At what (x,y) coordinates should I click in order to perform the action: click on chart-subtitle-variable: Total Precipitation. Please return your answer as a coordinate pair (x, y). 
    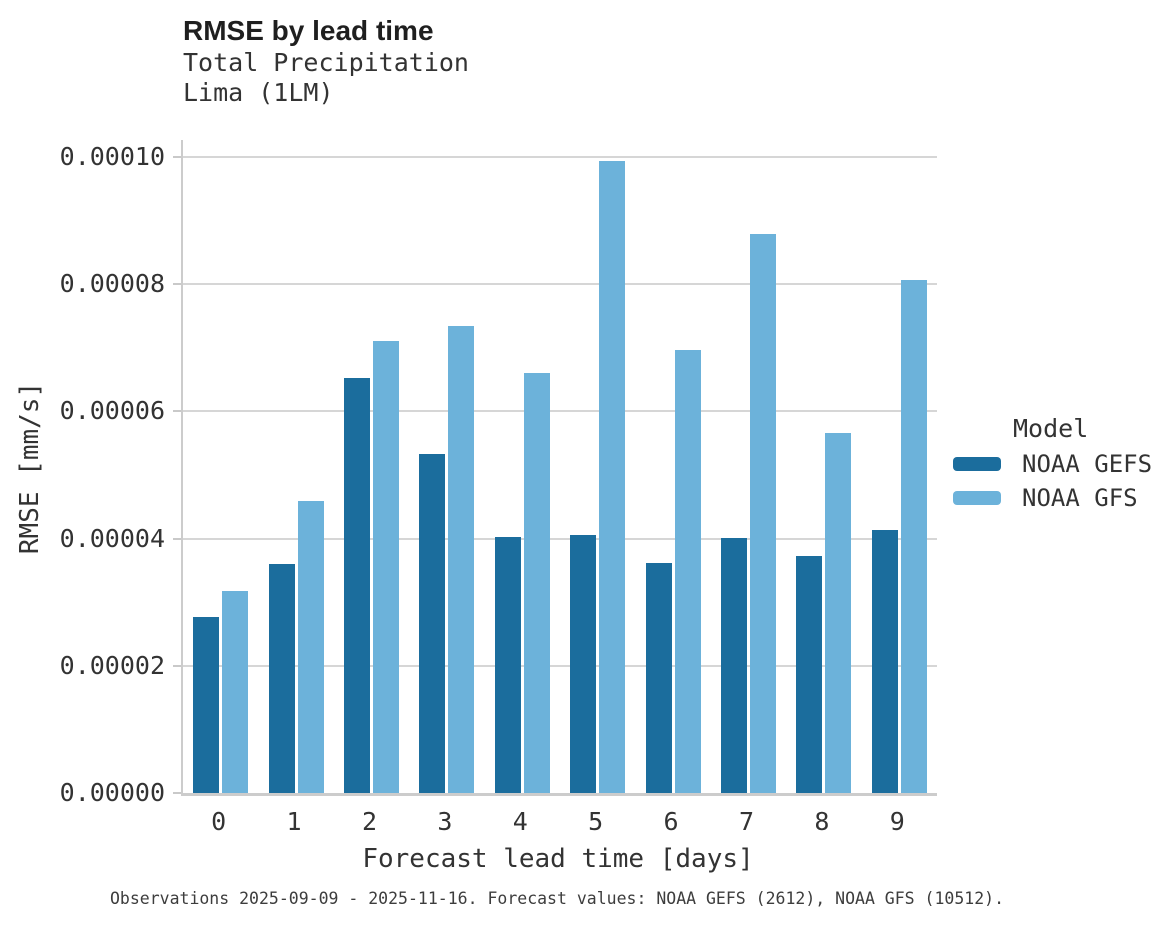
    Looking at the image, I should click on (326, 62).